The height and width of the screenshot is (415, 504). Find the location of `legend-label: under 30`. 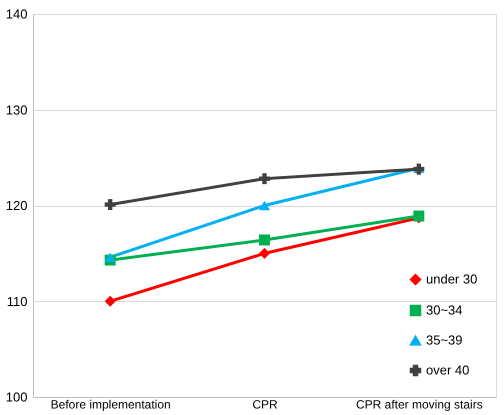

legend-label: under 30 is located at coordinates (452, 279).